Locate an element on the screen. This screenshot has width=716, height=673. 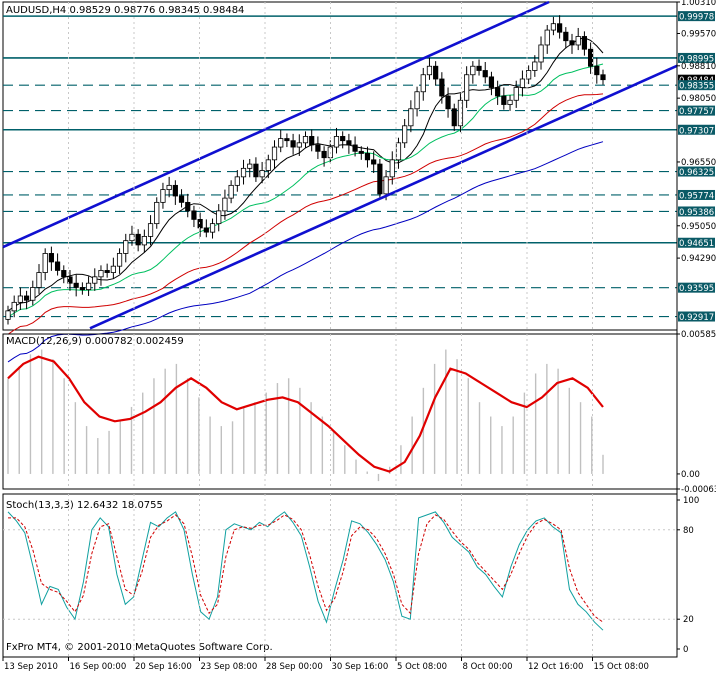
macd-signal-line is located at coordinates (305, 414).